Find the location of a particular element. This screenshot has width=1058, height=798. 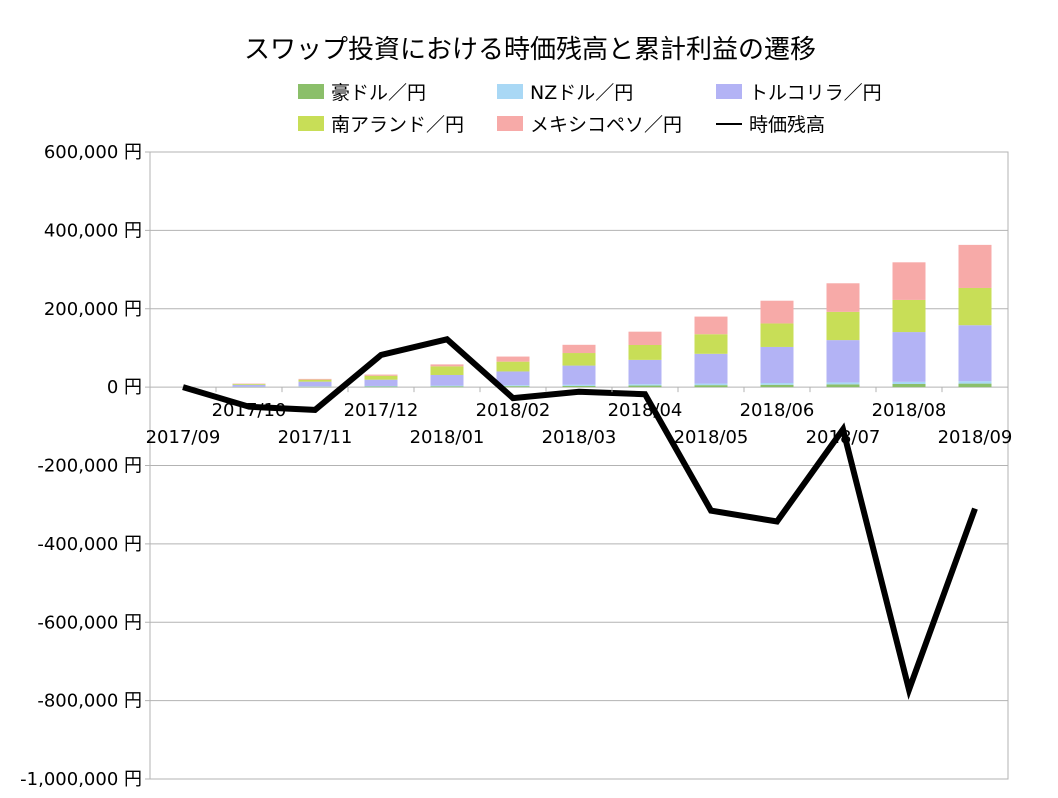

legend-label: NZドル／円 is located at coordinates (581, 93).